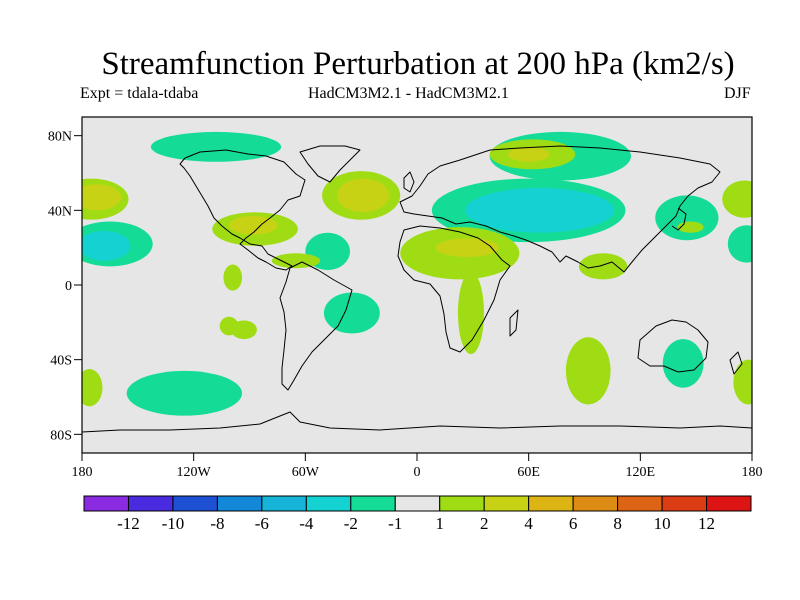 The image size is (800, 600). I want to click on colorbar-label: 10, so click(662, 523).